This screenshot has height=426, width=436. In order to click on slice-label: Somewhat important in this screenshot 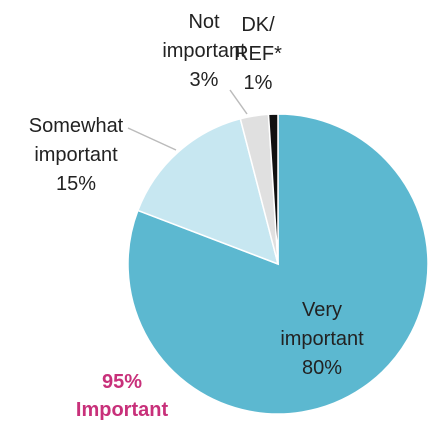, I will do `click(76, 140)`.